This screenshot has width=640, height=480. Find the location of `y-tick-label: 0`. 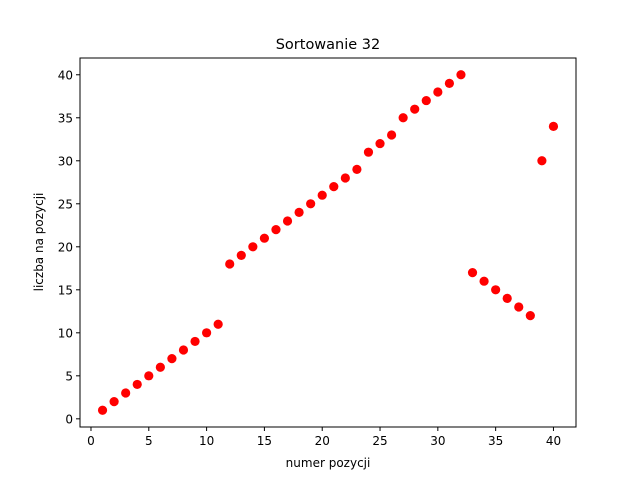

y-tick-label: 0 is located at coordinates (69, 419).